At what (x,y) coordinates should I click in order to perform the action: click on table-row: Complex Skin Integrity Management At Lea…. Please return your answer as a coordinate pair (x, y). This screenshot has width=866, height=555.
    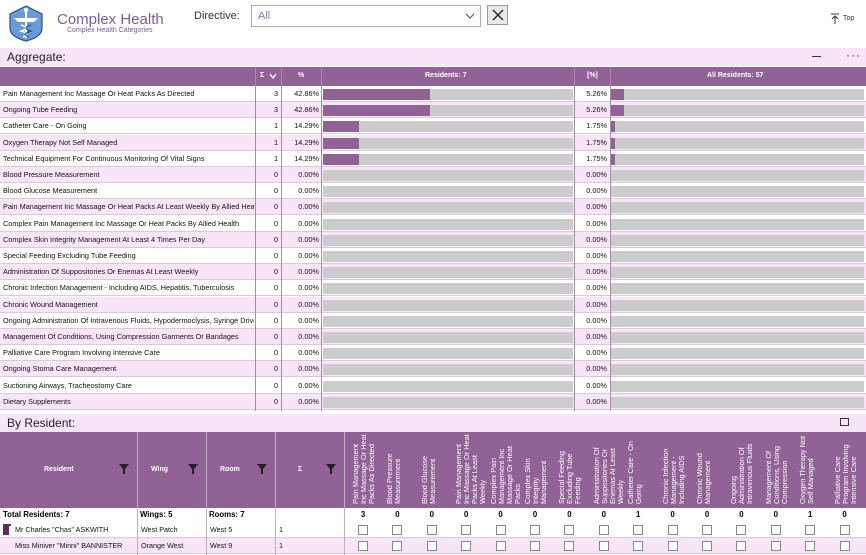
    Looking at the image, I should click on (433, 239).